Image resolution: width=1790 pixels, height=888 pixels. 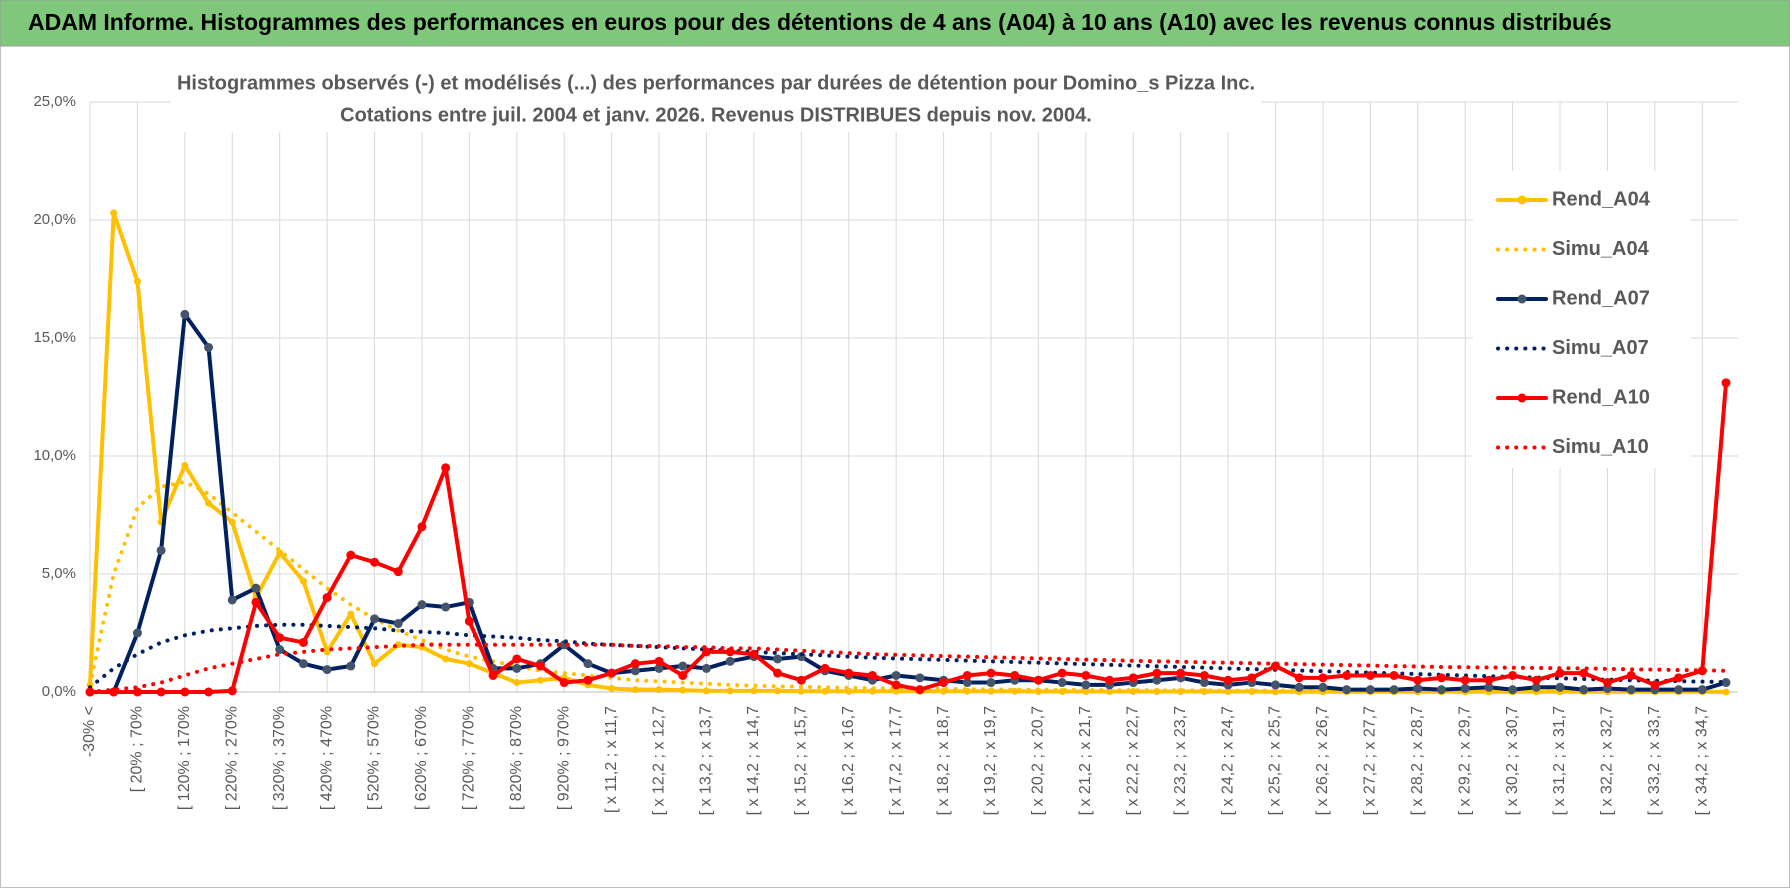 I want to click on x-tick-label: [ x 22,2 ; x 22,7, so click(x=1132, y=761).